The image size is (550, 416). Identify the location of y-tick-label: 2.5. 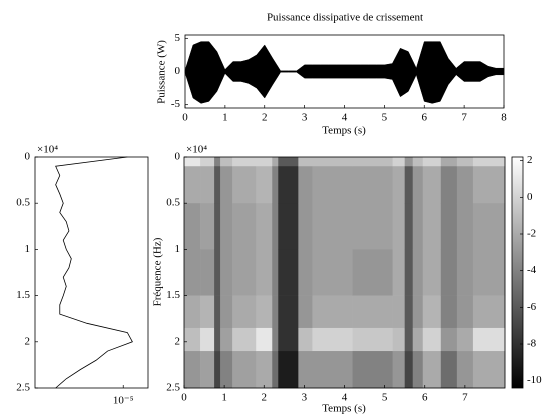
(173, 388).